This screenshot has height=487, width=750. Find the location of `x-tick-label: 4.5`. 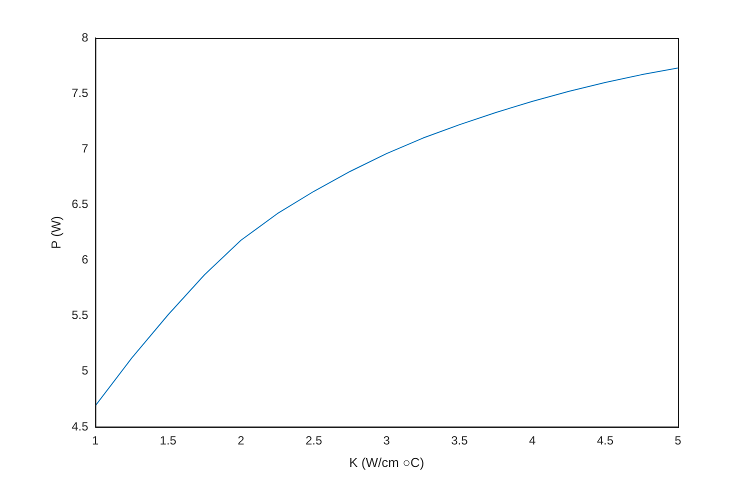

x-tick-label: 4.5 is located at coordinates (605, 441).